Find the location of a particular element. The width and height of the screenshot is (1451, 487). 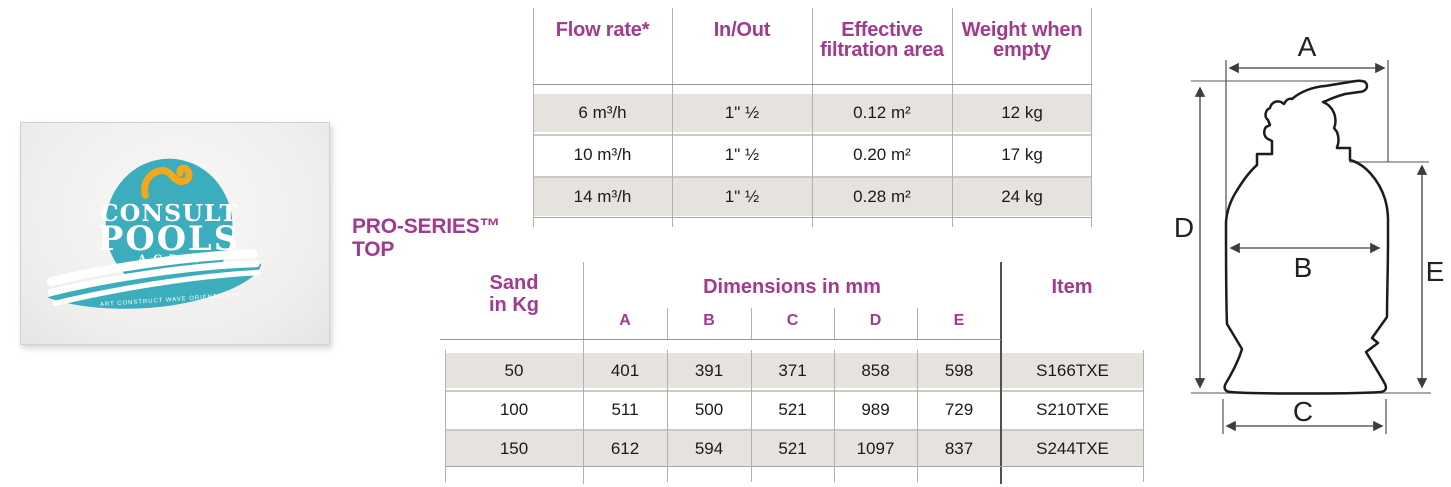

table-cell: 612 is located at coordinates (625, 448).